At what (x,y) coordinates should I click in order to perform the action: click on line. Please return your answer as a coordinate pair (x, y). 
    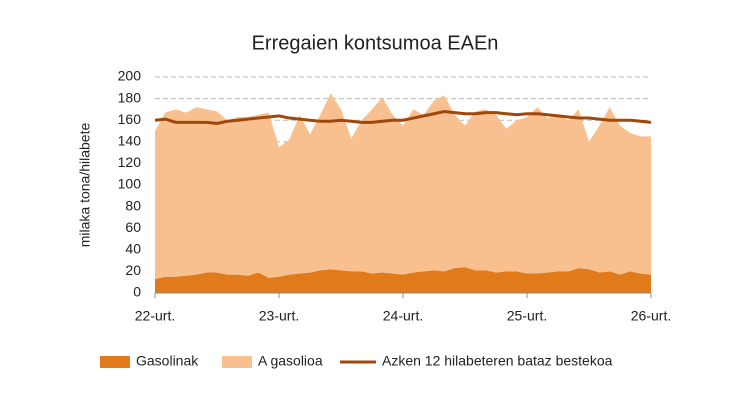
    Looking at the image, I should click on (403, 117).